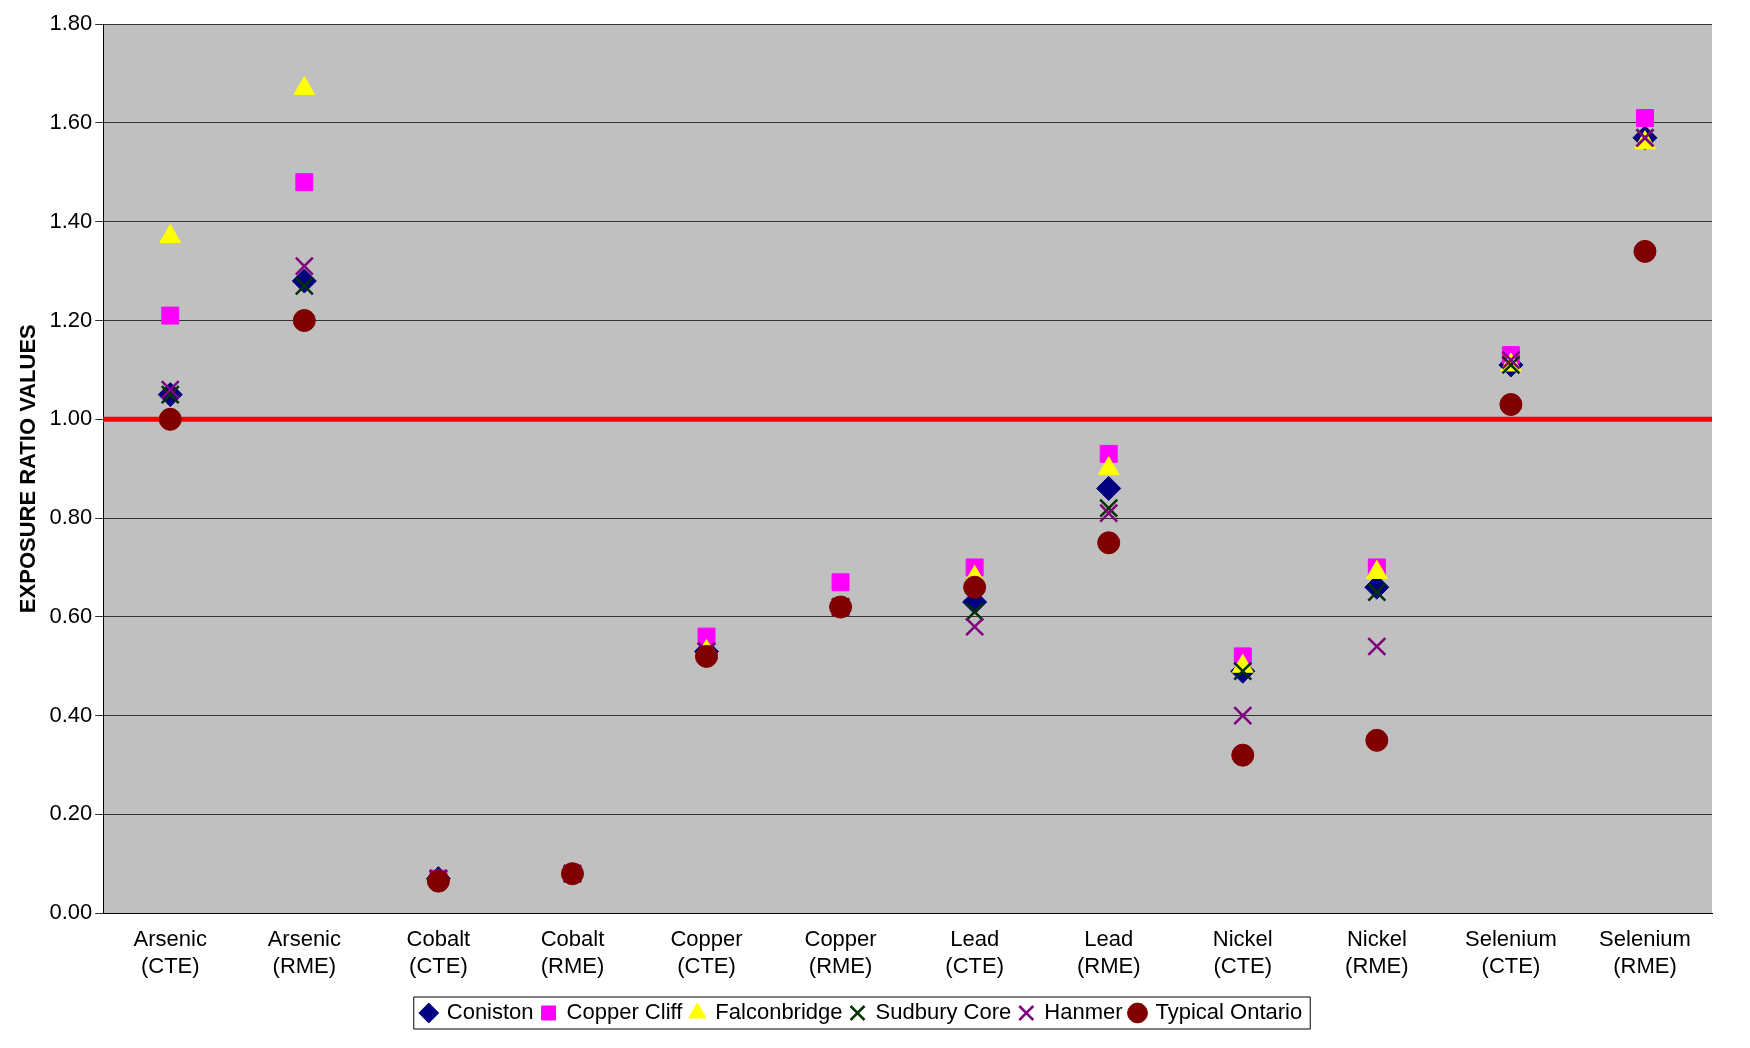 Image resolution: width=1750 pixels, height=1048 pixels. Describe the element at coordinates (28, 469) in the screenshot. I see `y-axis-title: EXPOSURE RATIO VALUES` at that location.